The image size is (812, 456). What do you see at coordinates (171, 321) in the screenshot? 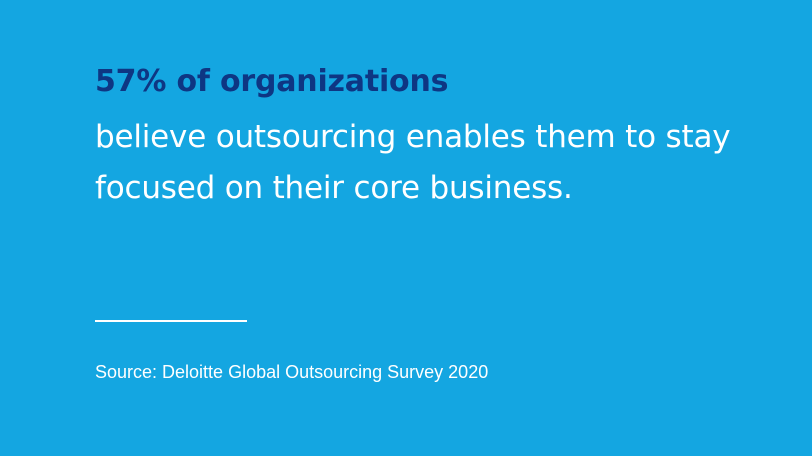
I see `divider` at bounding box center [171, 321].